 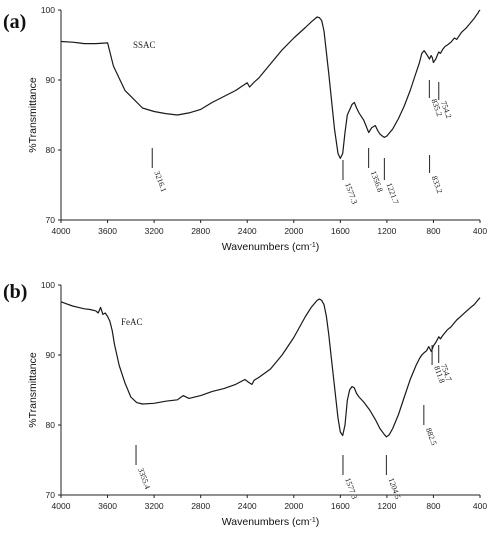 I want to click on peak-label: 1204.5, so click(x=394, y=489).